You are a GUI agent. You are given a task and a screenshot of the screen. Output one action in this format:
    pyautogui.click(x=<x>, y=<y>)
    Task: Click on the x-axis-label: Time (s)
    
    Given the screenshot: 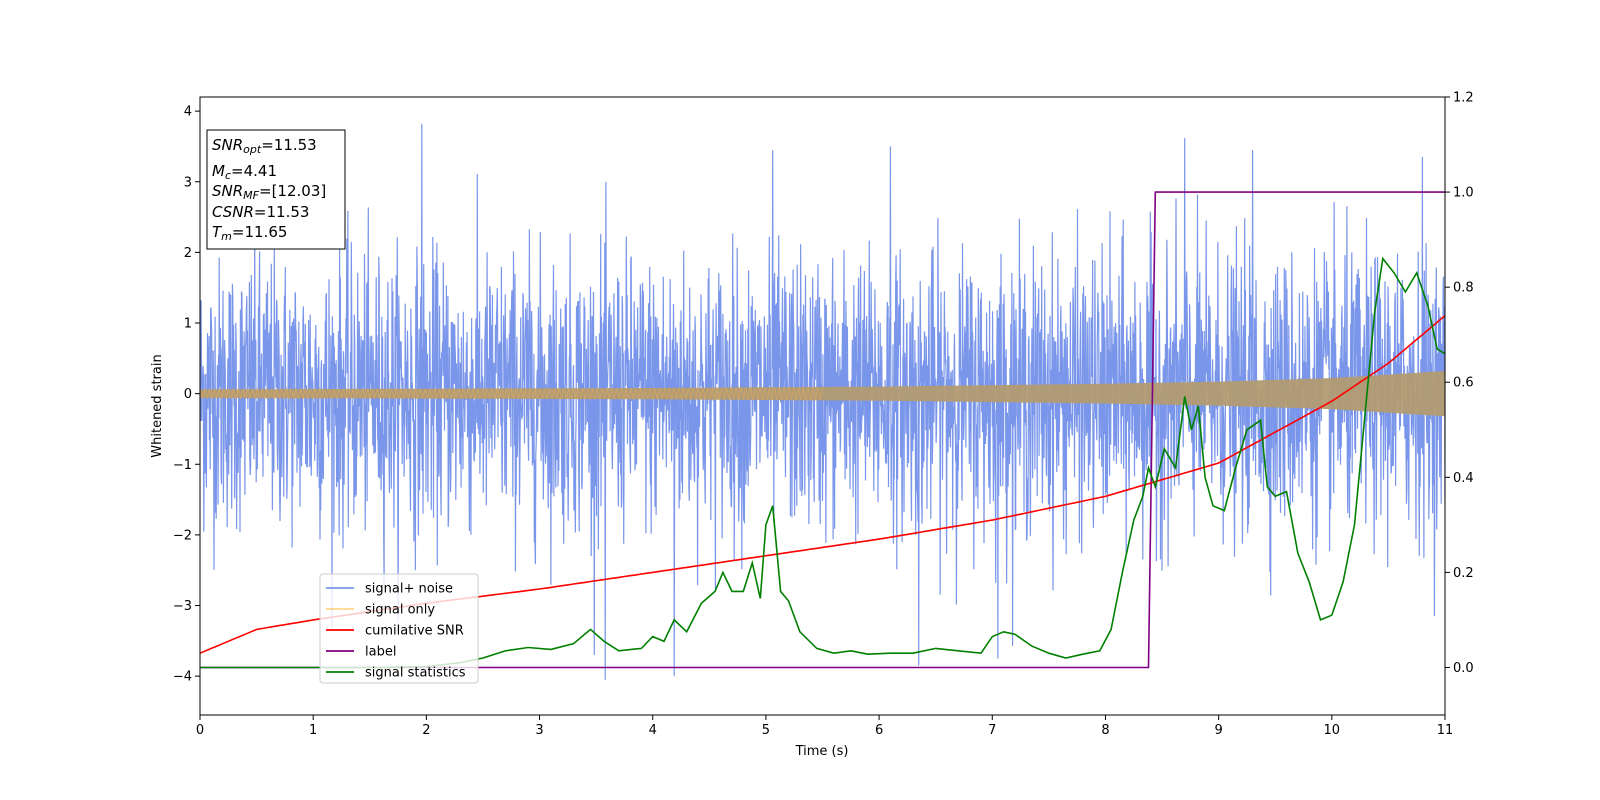 What is the action you would take?
    pyautogui.click(x=822, y=751)
    